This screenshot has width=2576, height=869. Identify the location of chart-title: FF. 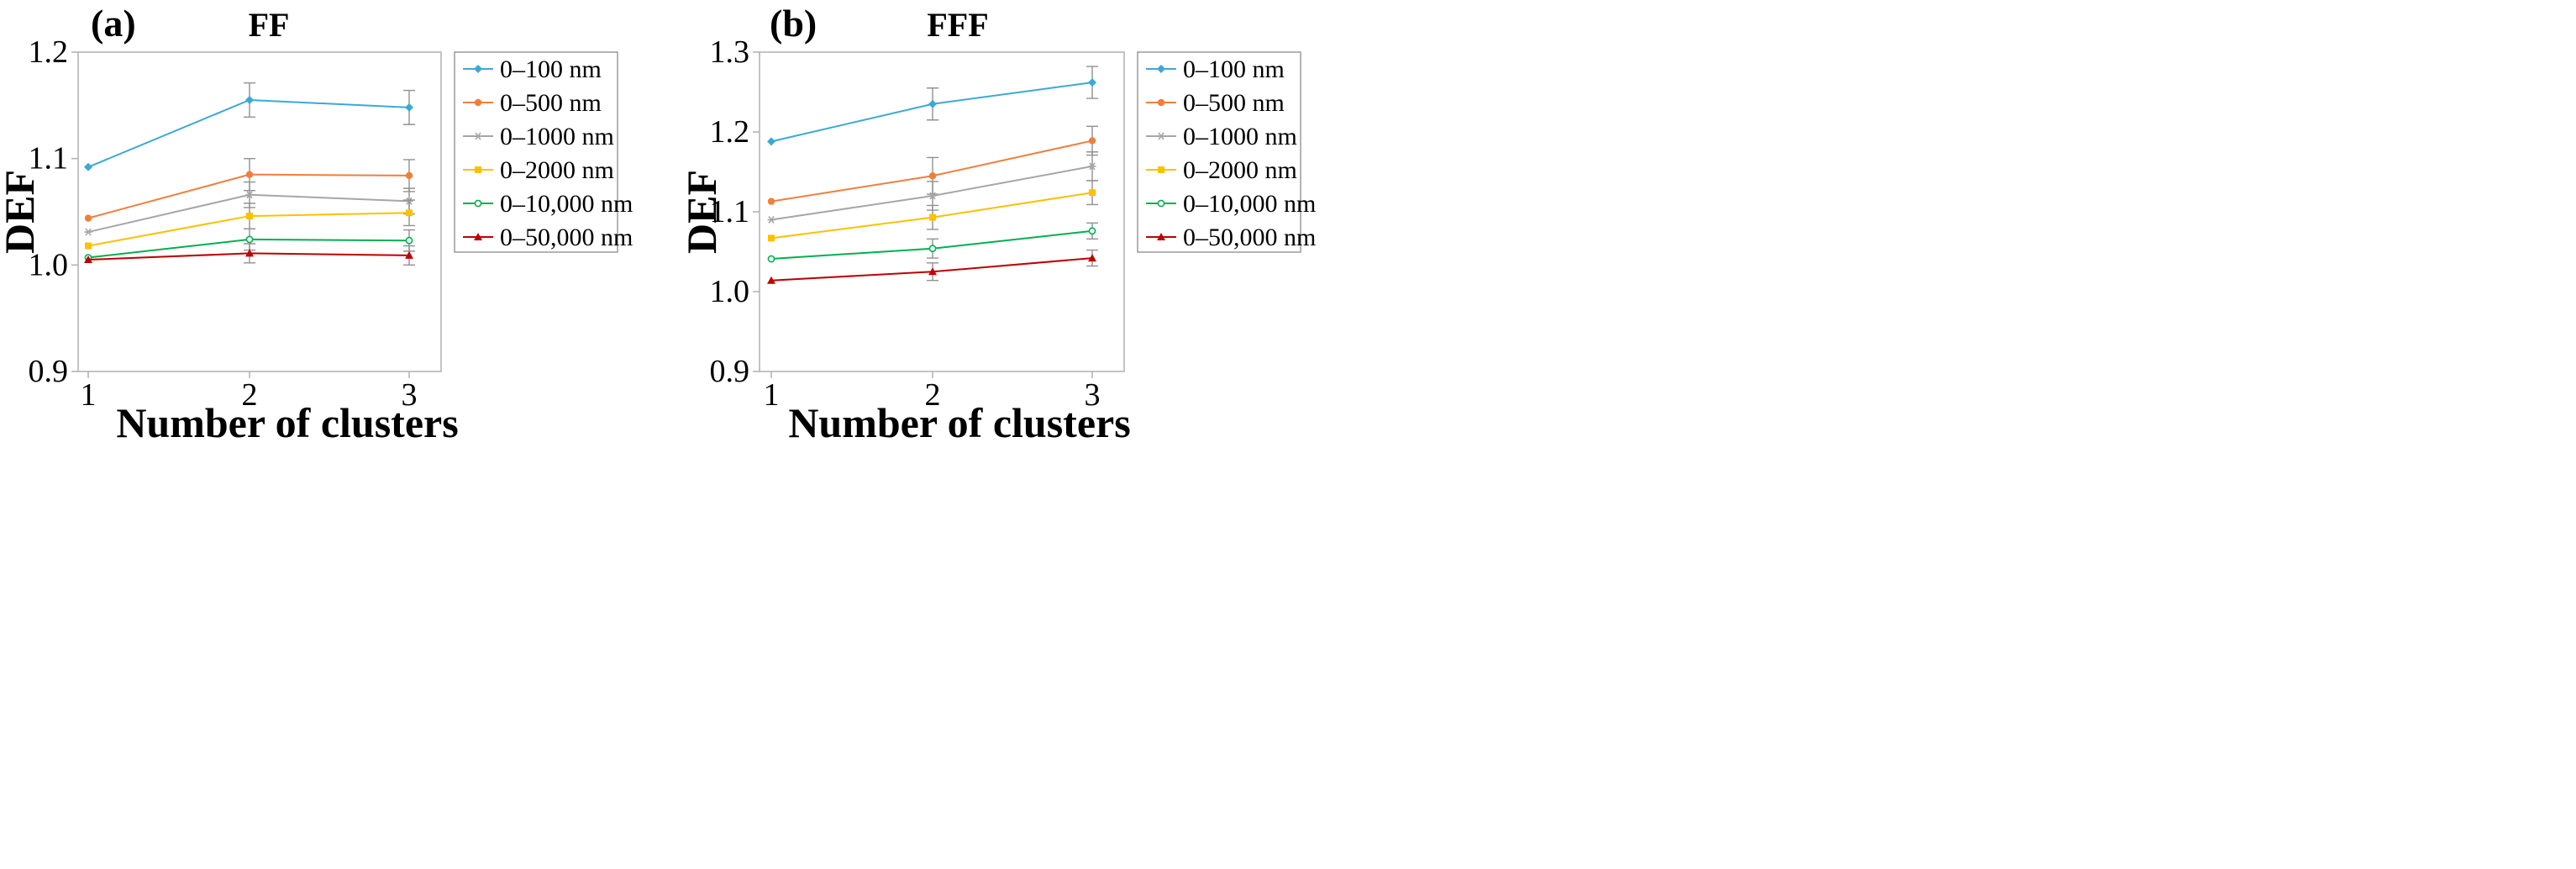
(269, 25).